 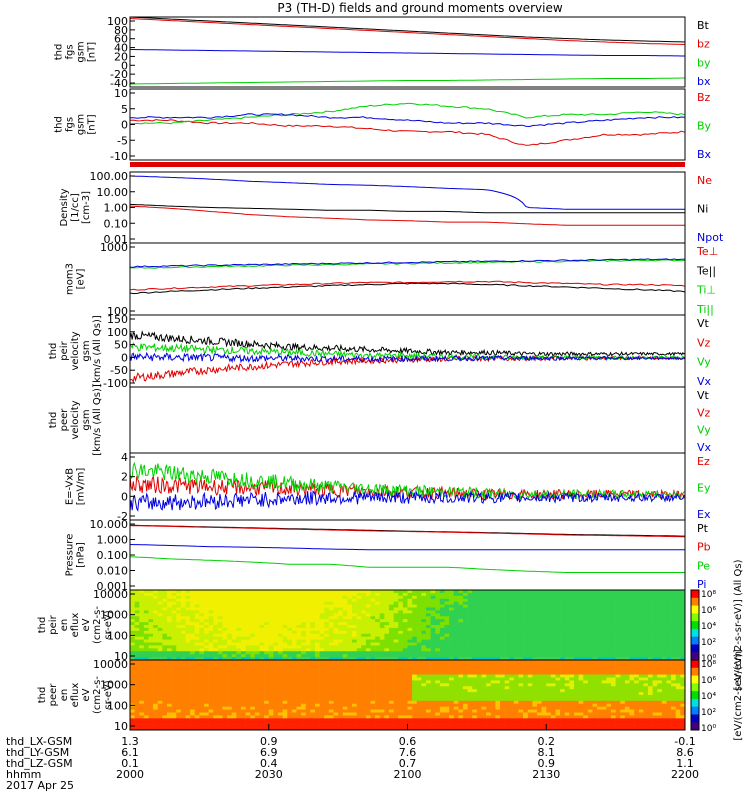 What do you see at coordinates (59, 124) in the screenshot?
I see `y-axis-label-line: thd` at bounding box center [59, 124].